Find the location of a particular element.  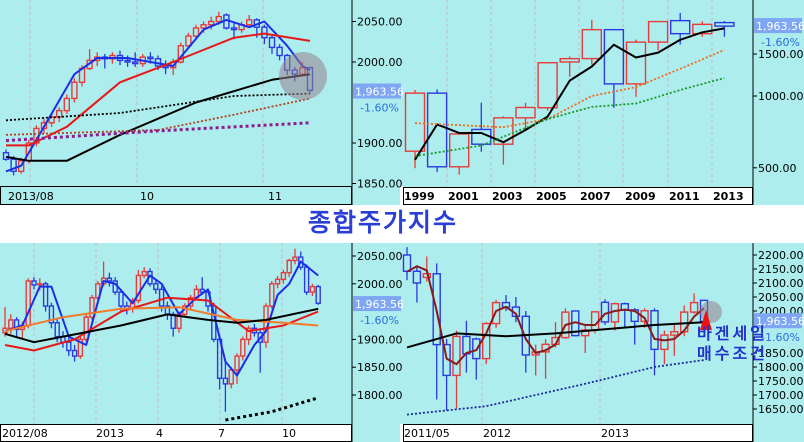

y-tick-label: 500.00 is located at coordinates (777, 168).